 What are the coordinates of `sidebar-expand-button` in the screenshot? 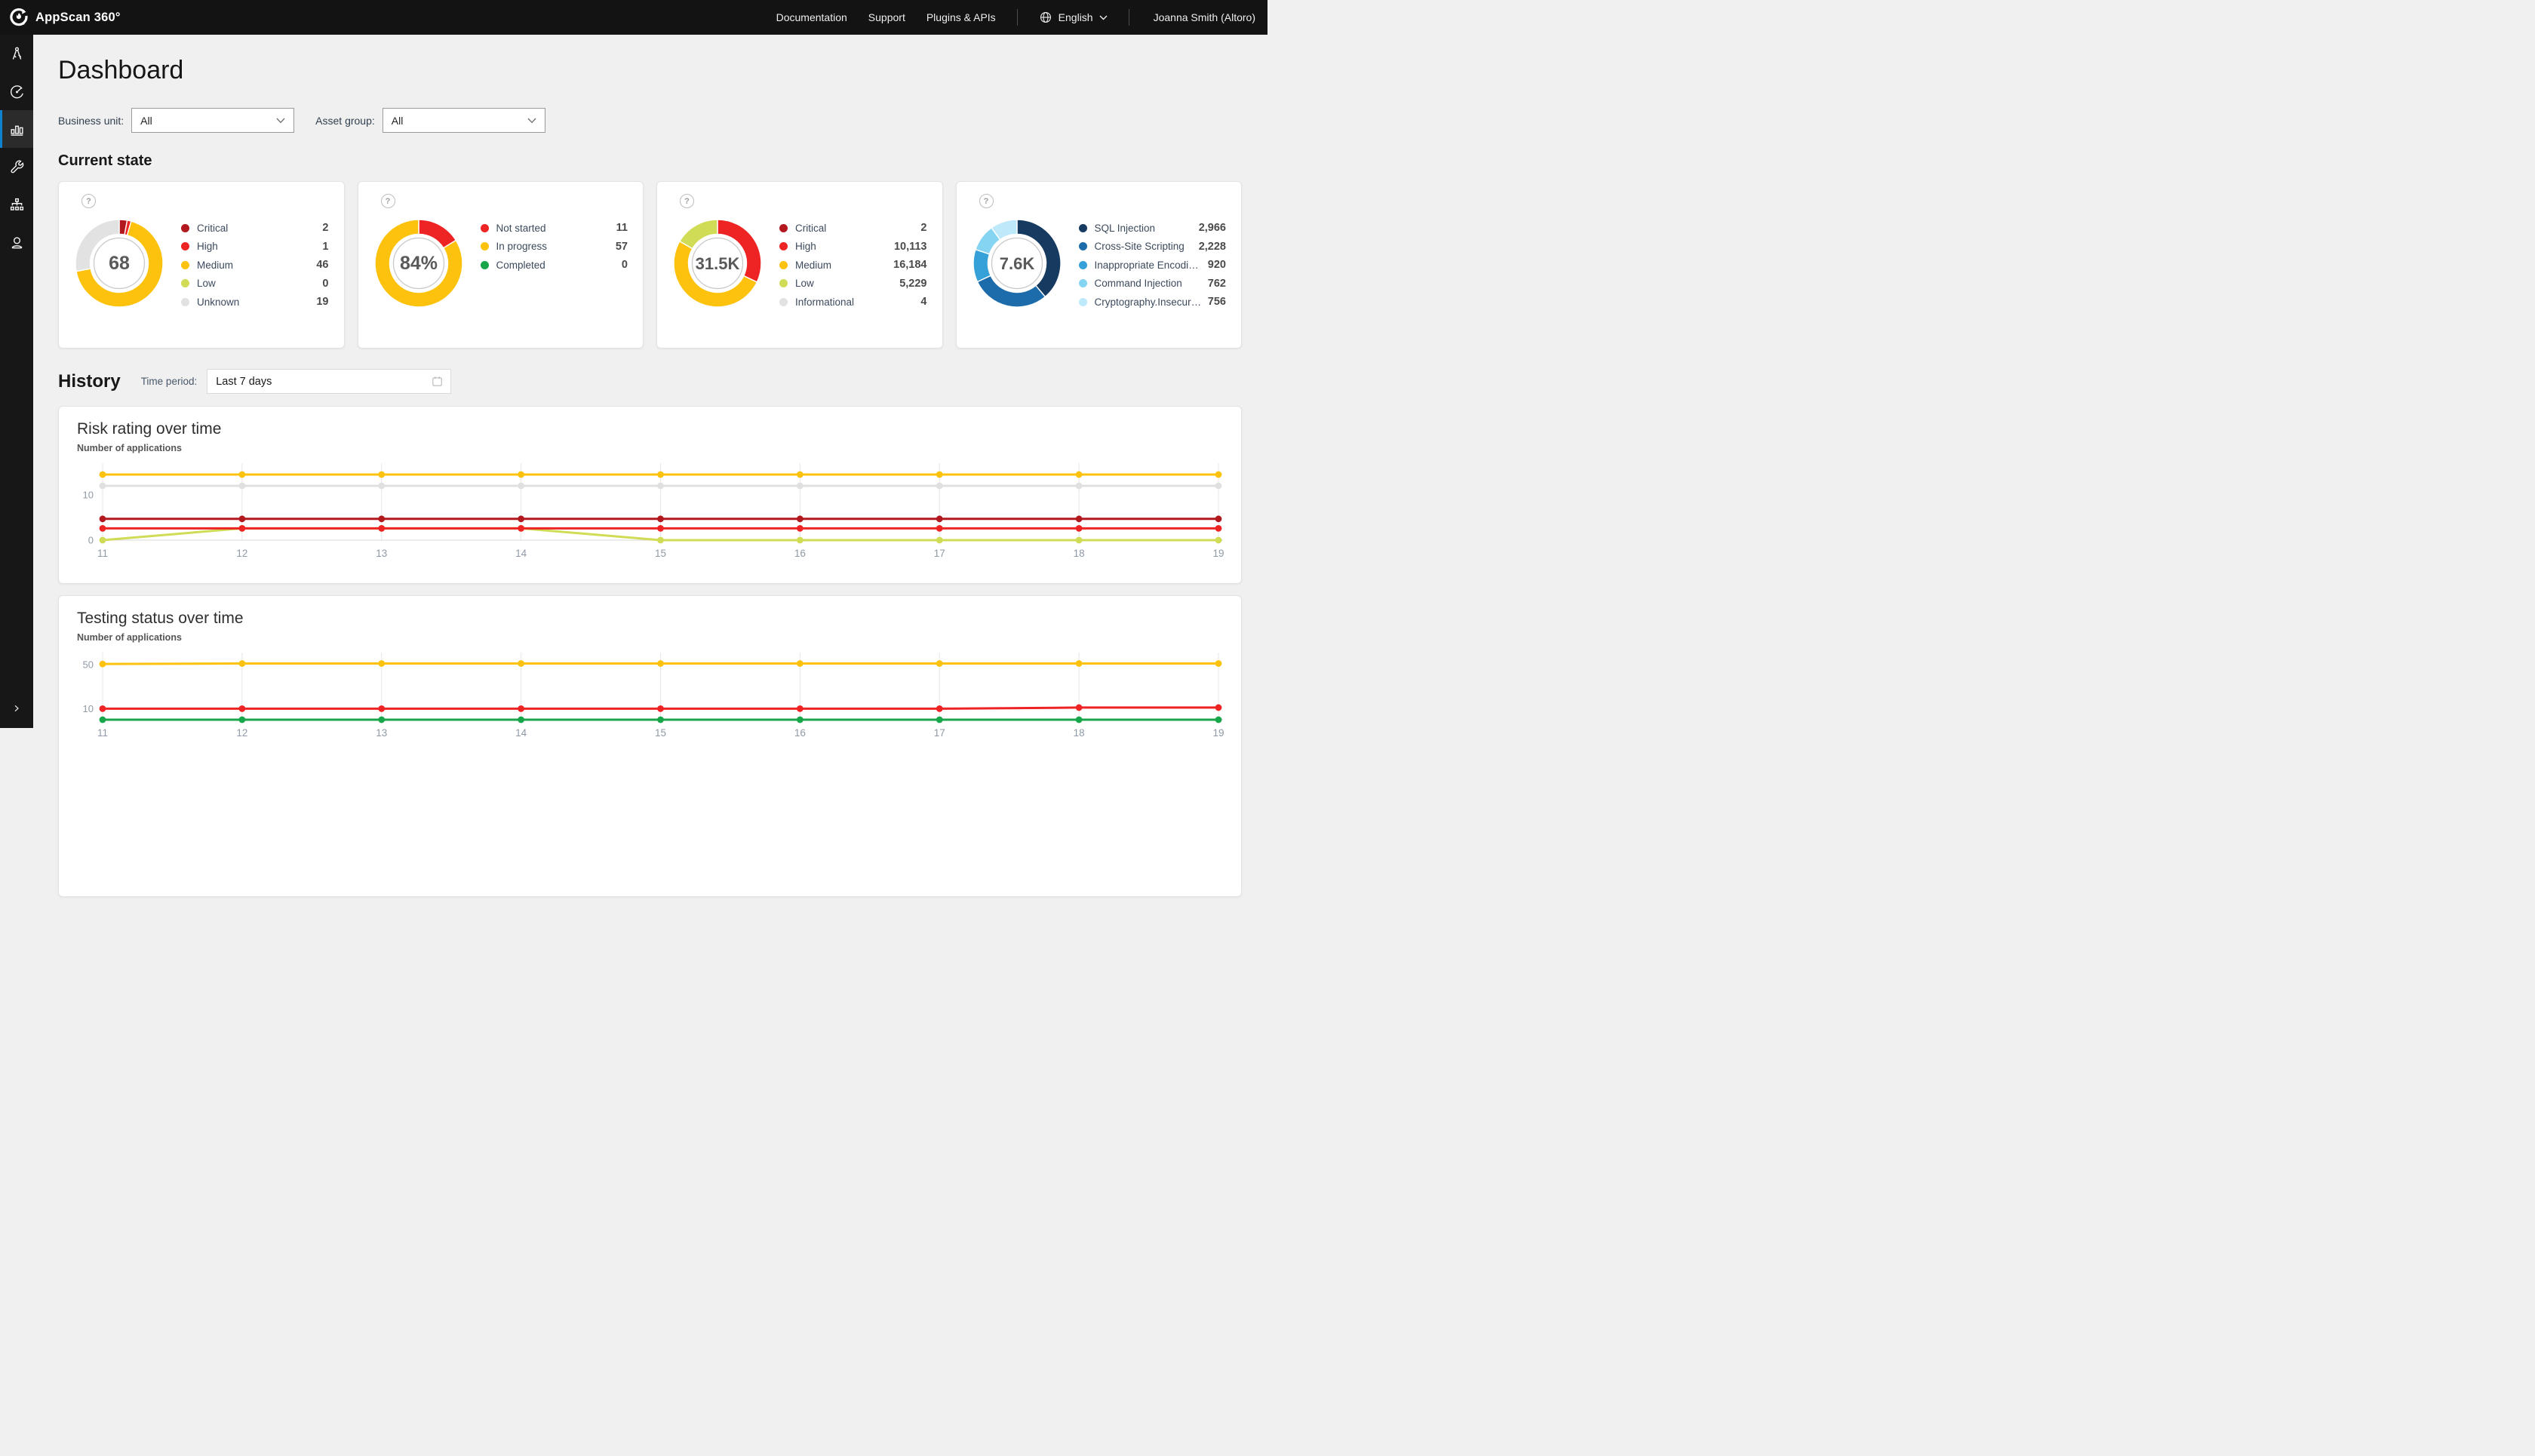 It's located at (16, 708).